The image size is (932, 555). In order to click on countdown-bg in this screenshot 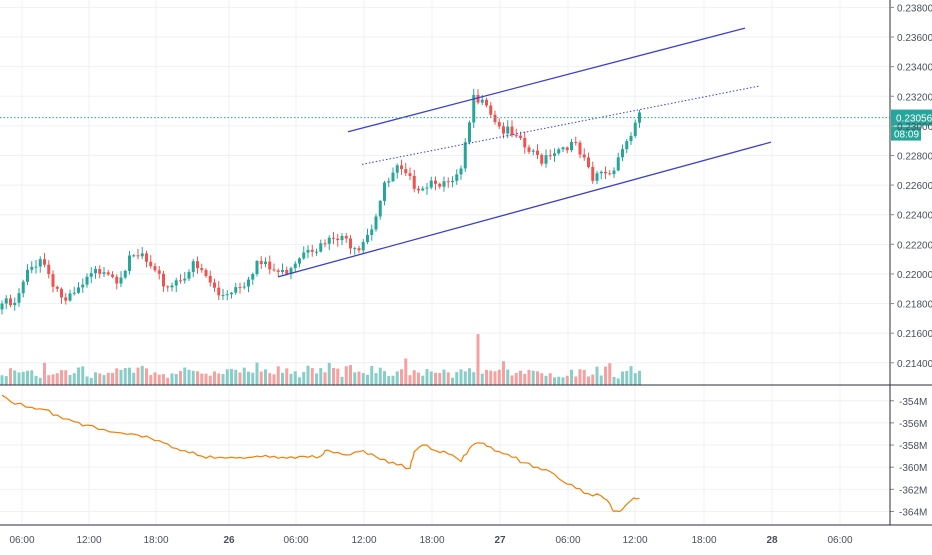, I will do `click(906, 133)`.